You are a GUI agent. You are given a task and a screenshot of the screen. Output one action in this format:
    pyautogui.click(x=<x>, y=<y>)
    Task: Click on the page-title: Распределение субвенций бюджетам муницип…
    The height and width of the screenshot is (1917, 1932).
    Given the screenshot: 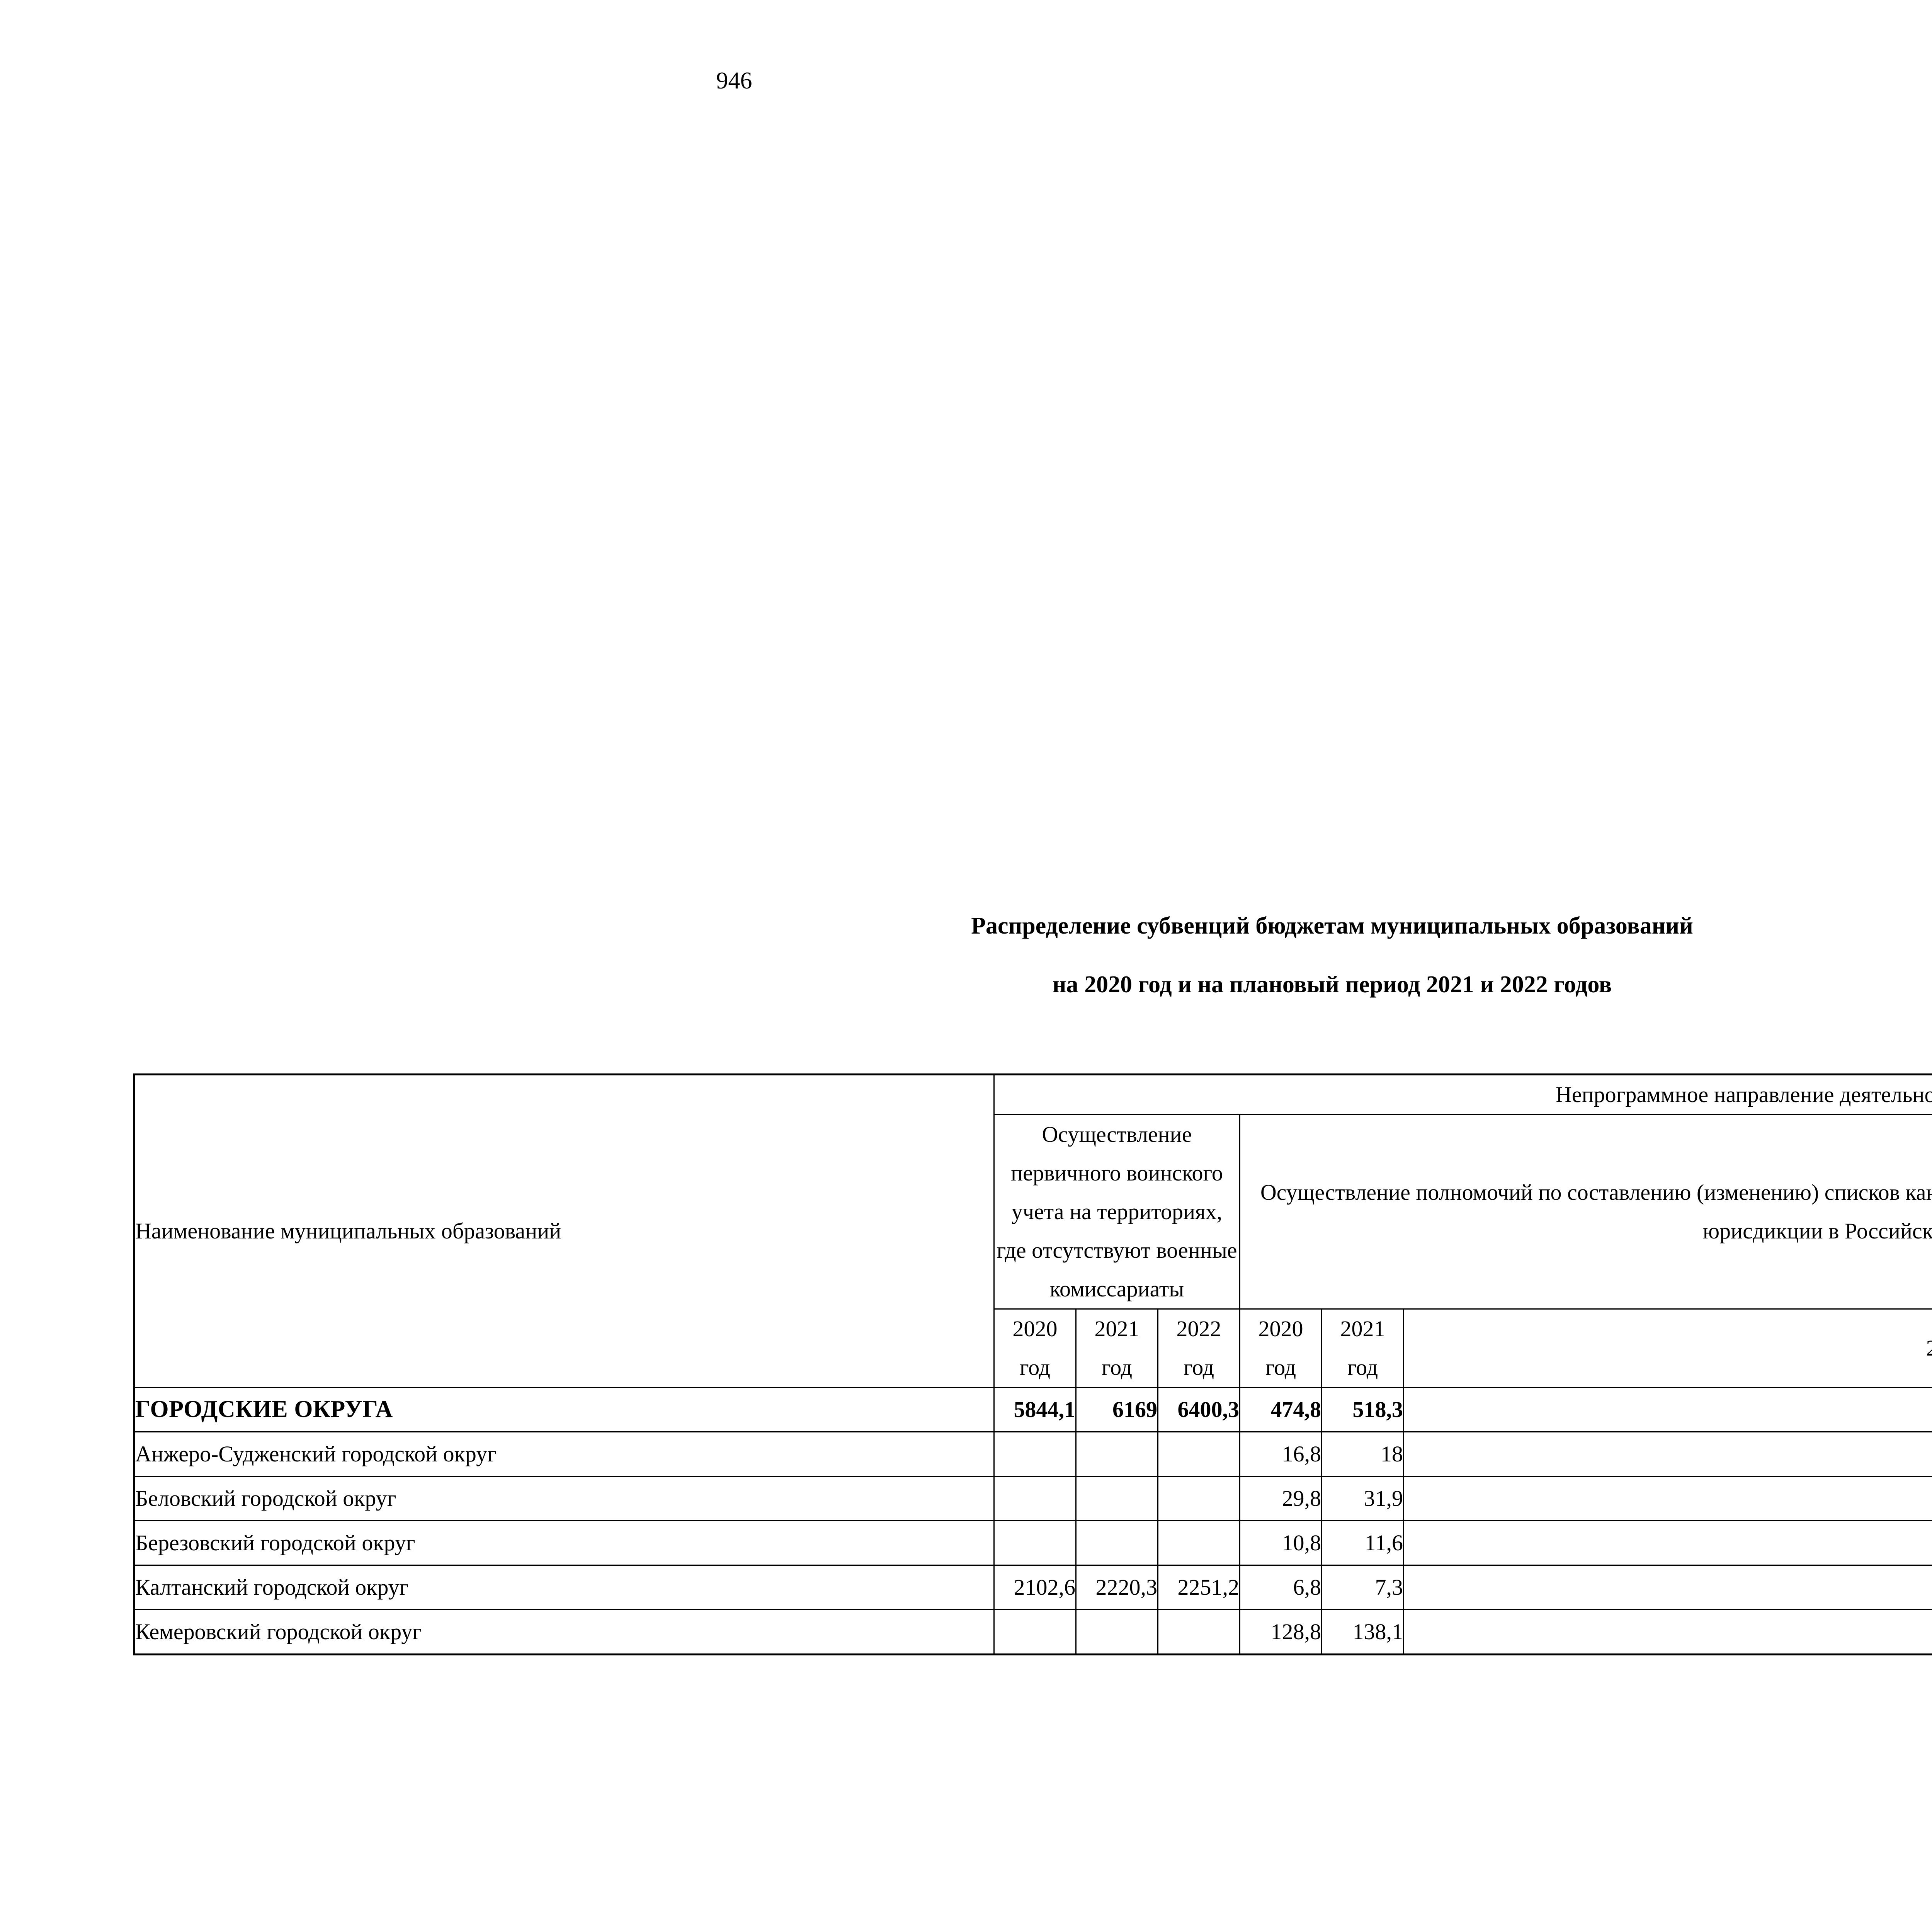 What is the action you would take?
    pyautogui.click(x=1033, y=955)
    